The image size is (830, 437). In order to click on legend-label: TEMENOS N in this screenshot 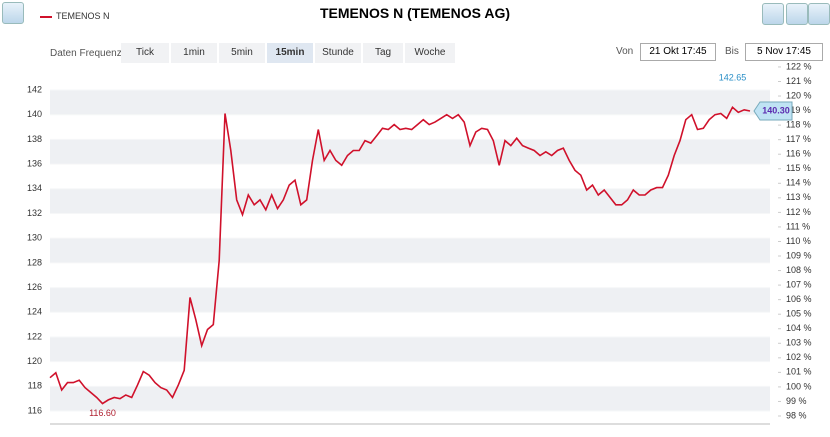, I will do `click(83, 16)`.